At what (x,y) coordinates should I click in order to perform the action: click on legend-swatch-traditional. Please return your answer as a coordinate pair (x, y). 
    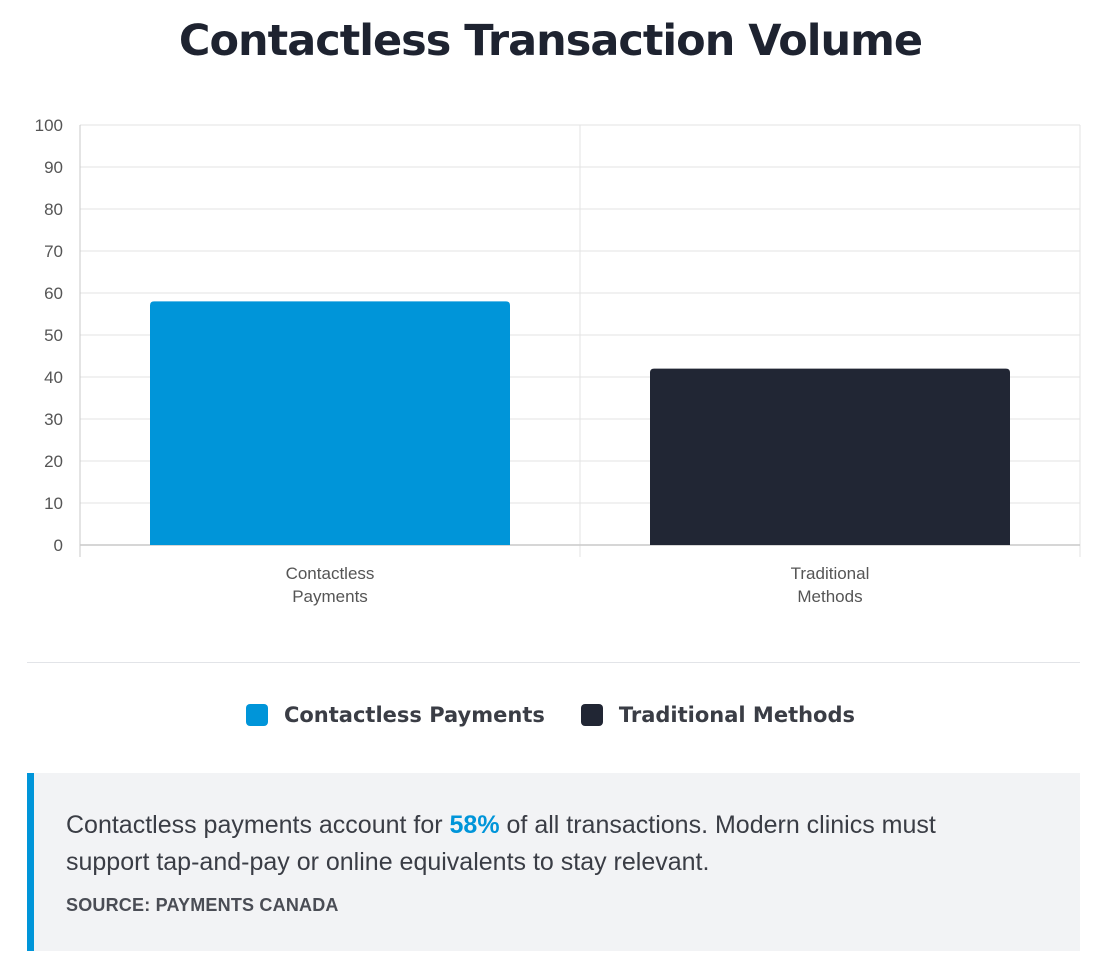
    Looking at the image, I should click on (591, 715).